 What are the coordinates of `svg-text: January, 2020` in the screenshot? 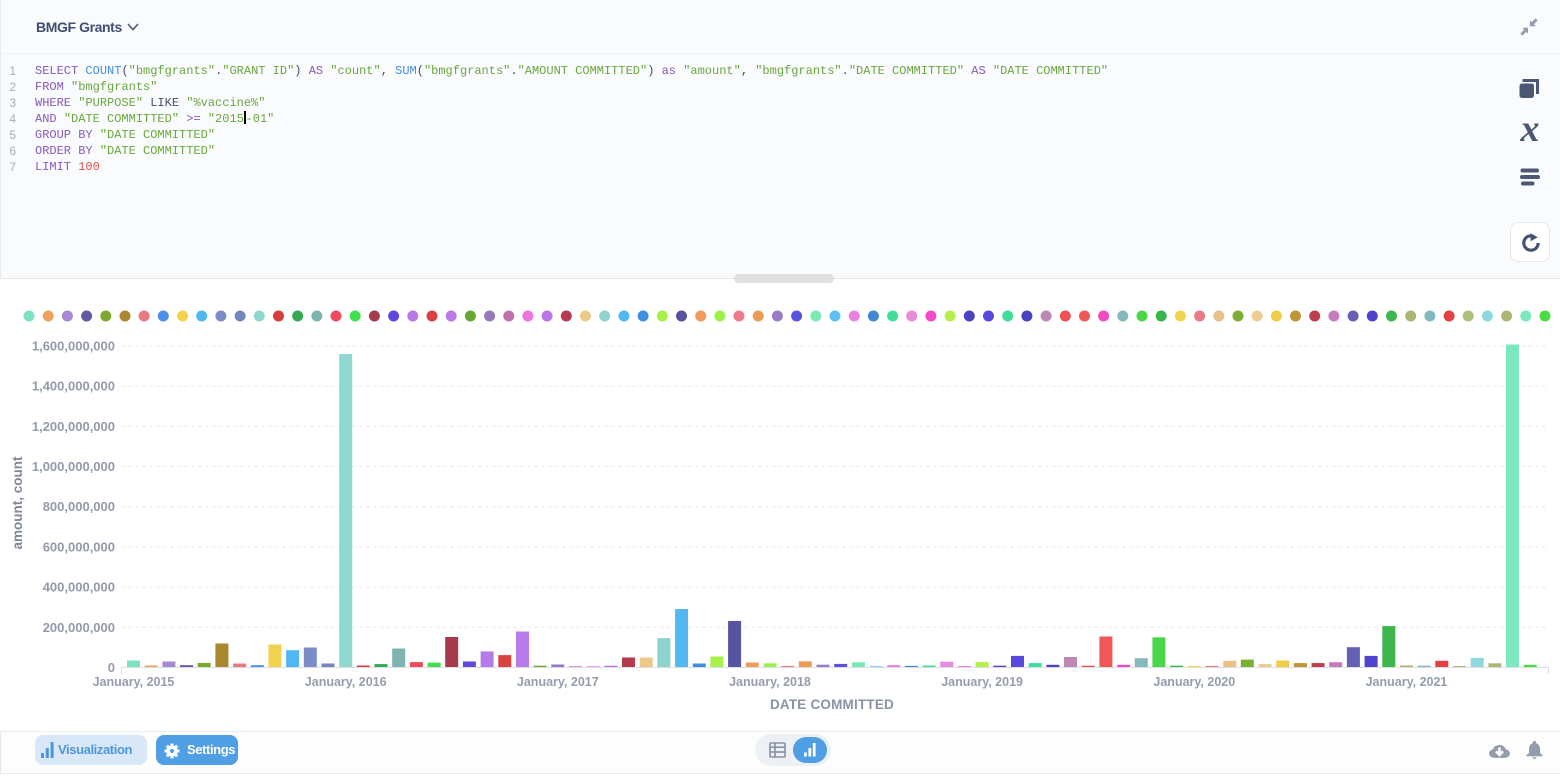 It's located at (1194, 682).